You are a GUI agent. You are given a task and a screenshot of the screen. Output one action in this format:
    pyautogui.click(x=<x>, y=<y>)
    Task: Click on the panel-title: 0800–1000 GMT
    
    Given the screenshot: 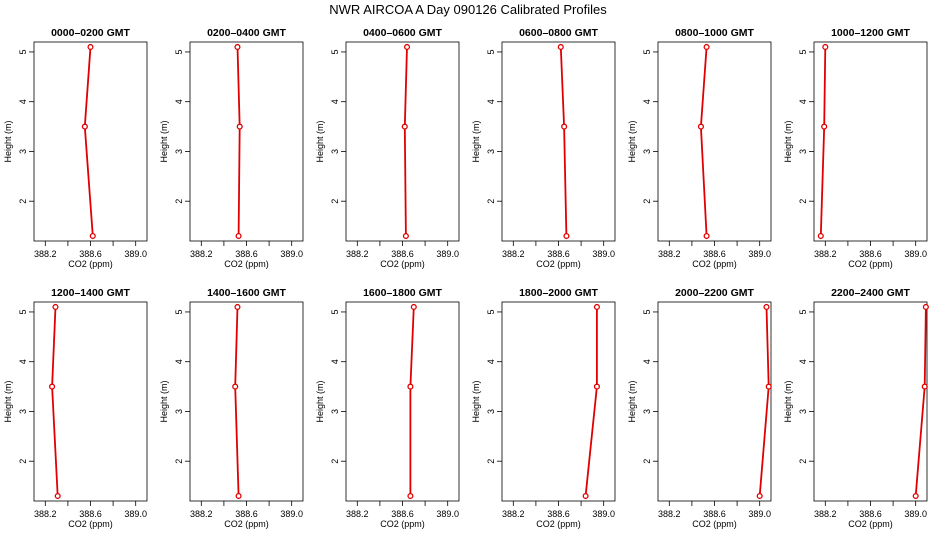 What is the action you would take?
    pyautogui.click(x=714, y=33)
    